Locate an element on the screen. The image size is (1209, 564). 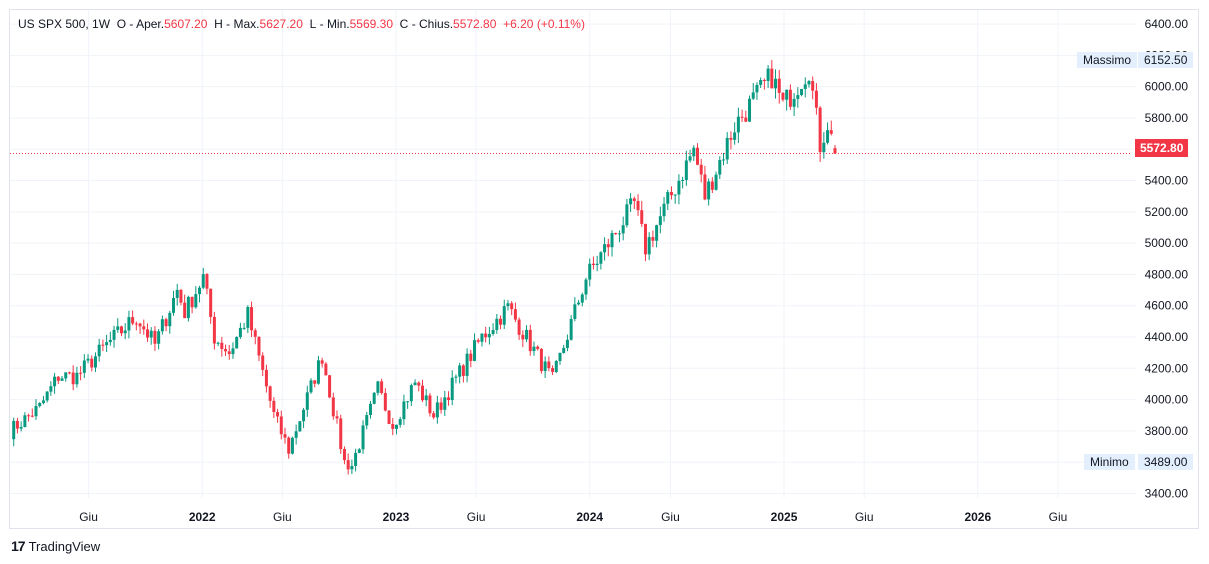
y-tick-label: 3800.00 is located at coordinates (1167, 431).